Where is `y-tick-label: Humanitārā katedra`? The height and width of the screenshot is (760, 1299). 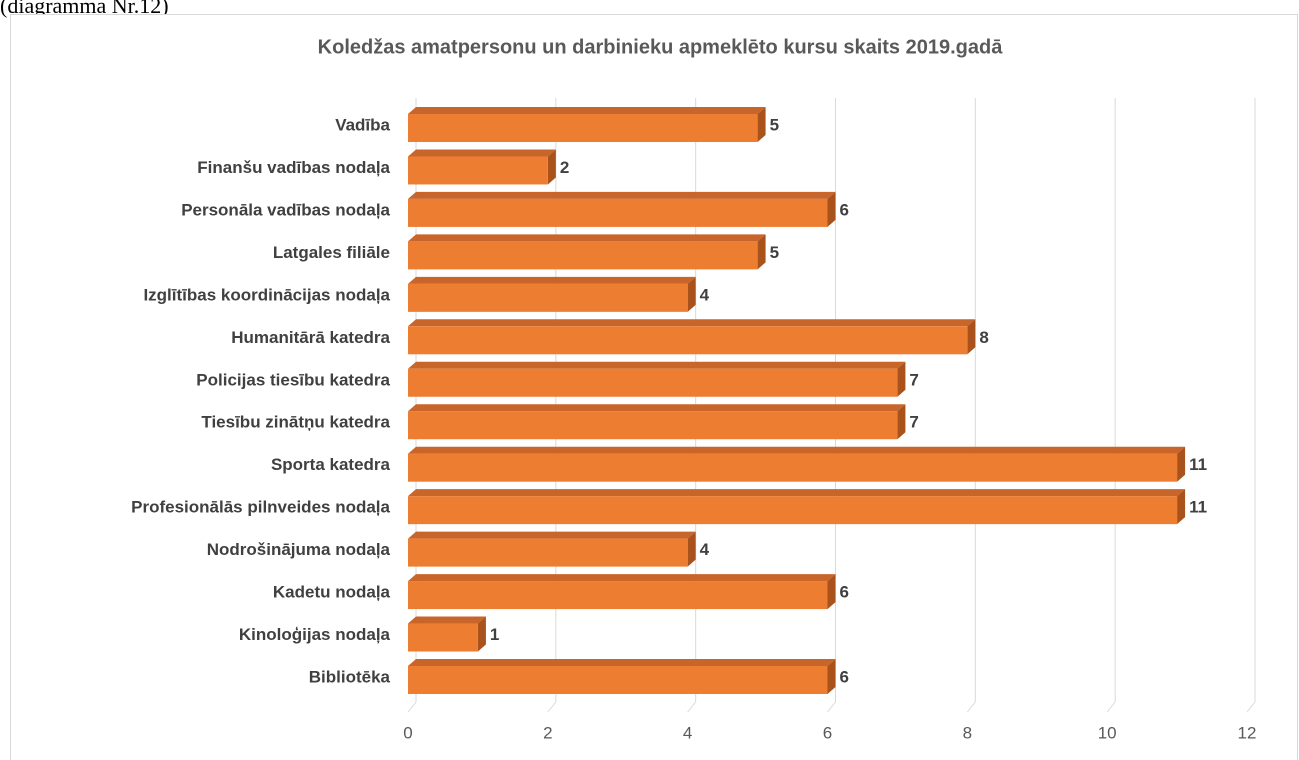
y-tick-label: Humanitārā katedra is located at coordinates (310, 337).